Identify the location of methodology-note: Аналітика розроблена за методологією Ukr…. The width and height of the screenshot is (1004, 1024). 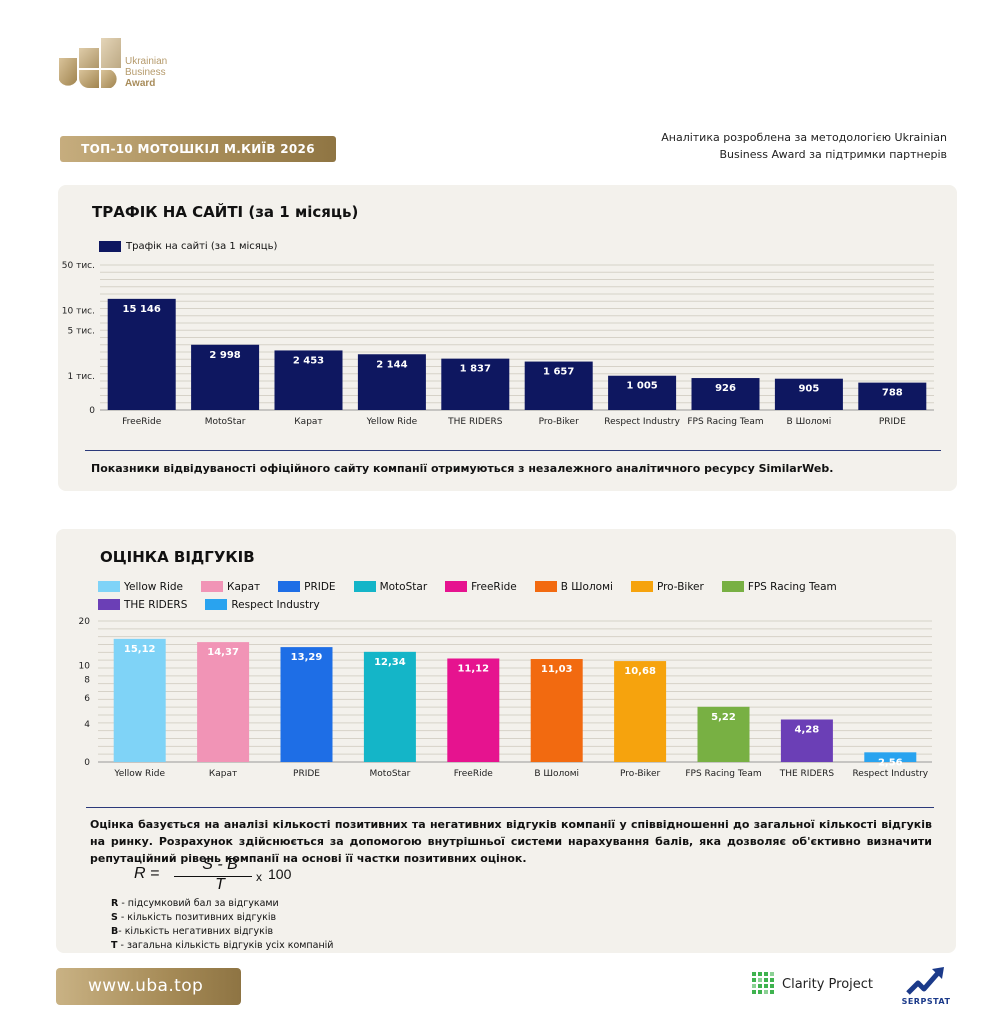
(804, 146).